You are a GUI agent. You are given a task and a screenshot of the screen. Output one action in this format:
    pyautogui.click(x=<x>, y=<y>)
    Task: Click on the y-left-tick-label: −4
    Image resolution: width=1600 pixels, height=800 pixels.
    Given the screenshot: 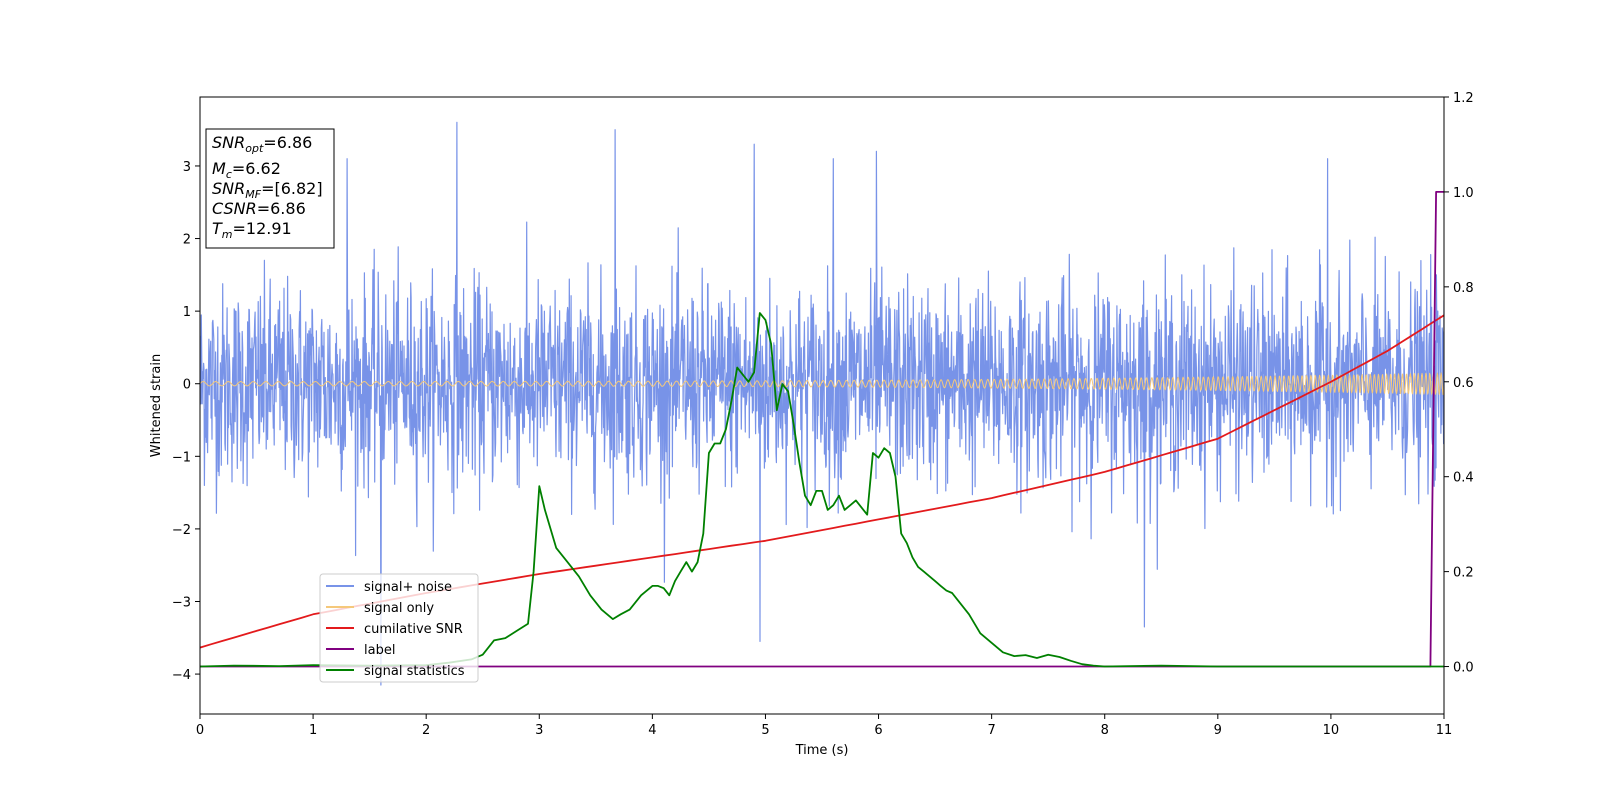 What is the action you would take?
    pyautogui.click(x=181, y=675)
    